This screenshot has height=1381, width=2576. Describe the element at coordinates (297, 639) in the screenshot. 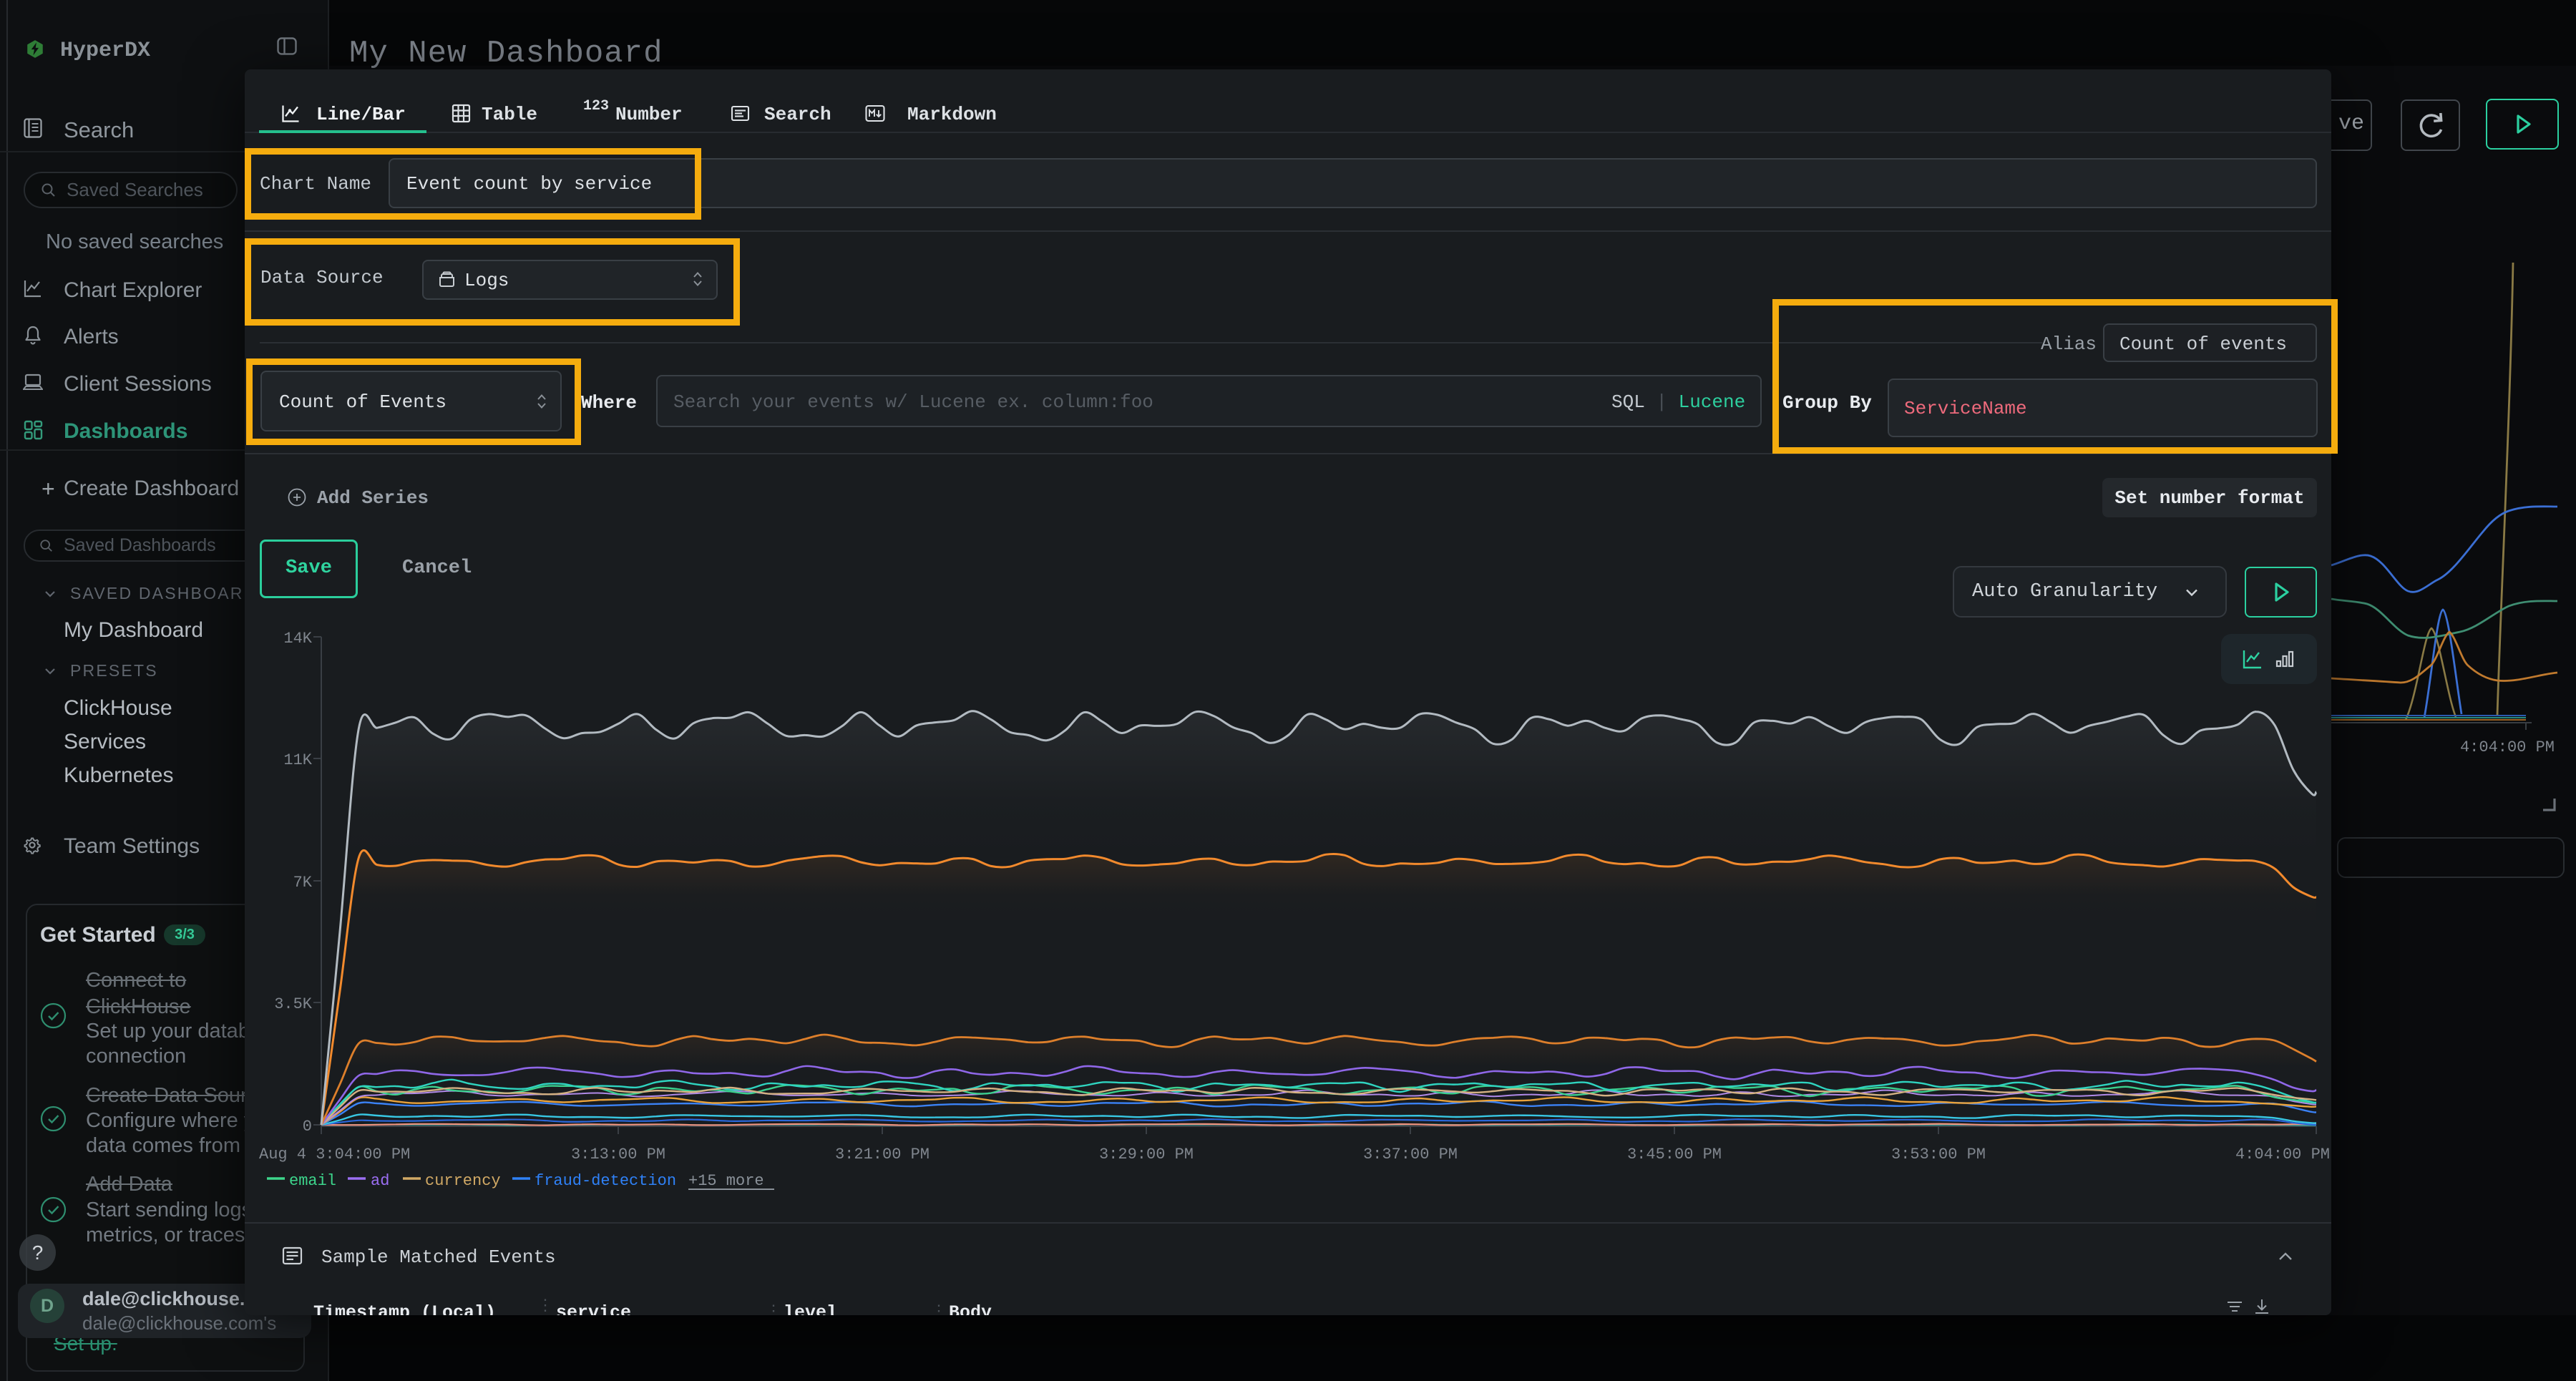

I see `svg-text: 14K` at that location.